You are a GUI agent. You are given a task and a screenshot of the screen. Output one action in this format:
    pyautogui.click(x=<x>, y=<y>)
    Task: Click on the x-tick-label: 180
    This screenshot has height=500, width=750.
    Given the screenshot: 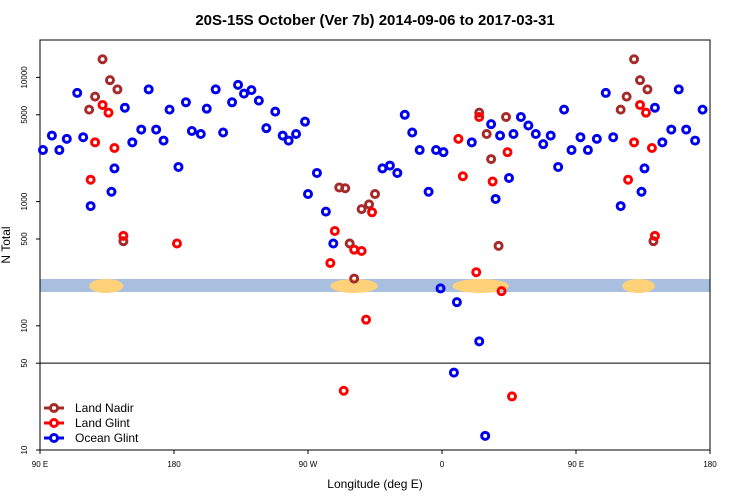 What is the action you would take?
    pyautogui.click(x=174, y=464)
    